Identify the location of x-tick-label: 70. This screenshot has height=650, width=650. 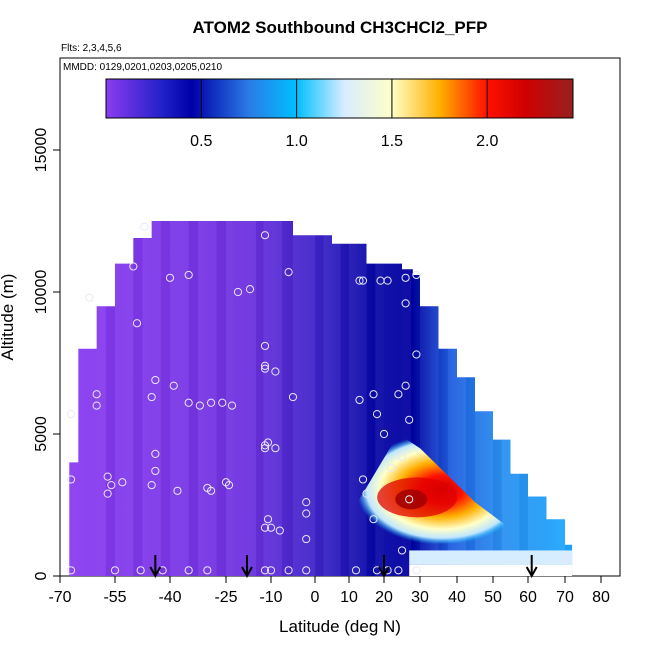
(565, 597).